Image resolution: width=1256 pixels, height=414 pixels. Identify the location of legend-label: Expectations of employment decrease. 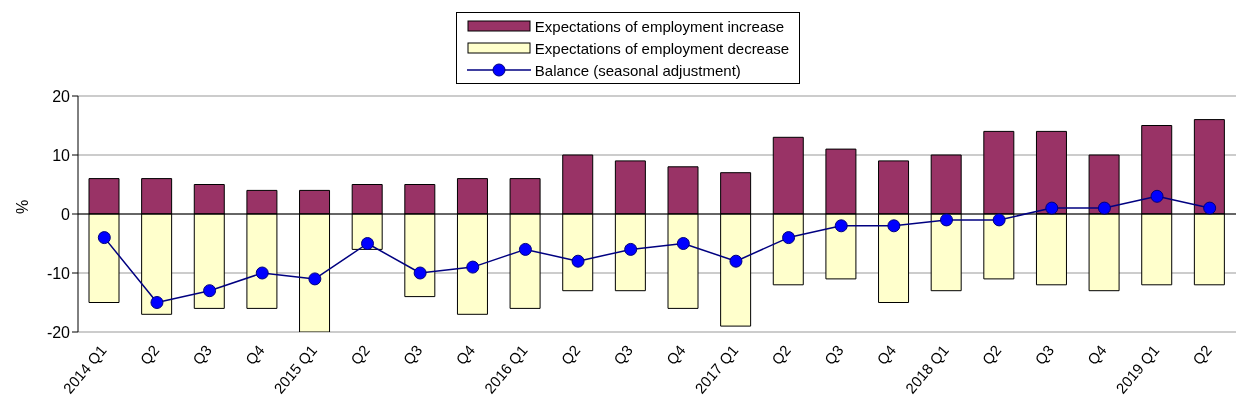
(662, 48).